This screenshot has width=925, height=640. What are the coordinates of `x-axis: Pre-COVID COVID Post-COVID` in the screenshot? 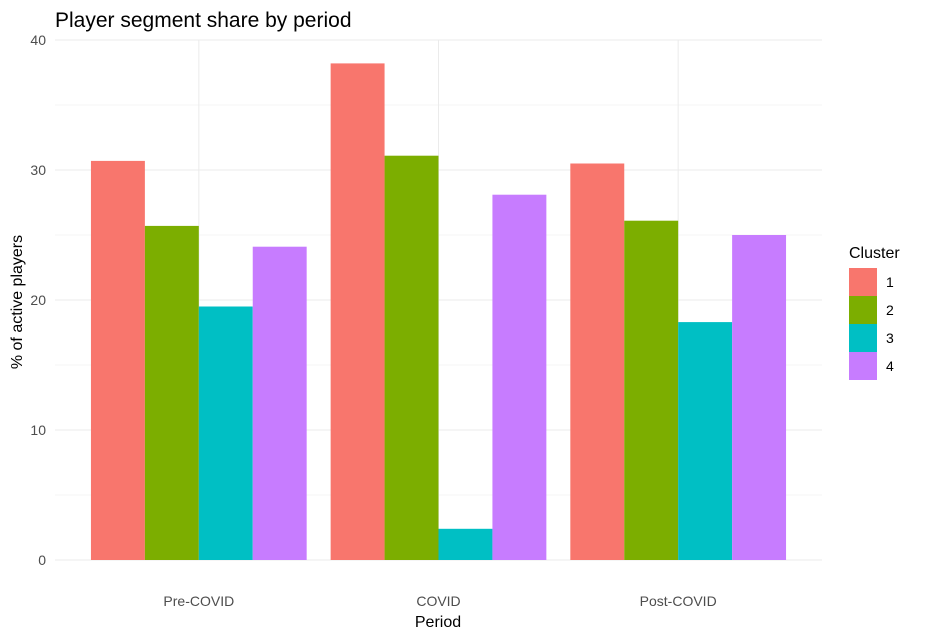 It's located at (439, 601).